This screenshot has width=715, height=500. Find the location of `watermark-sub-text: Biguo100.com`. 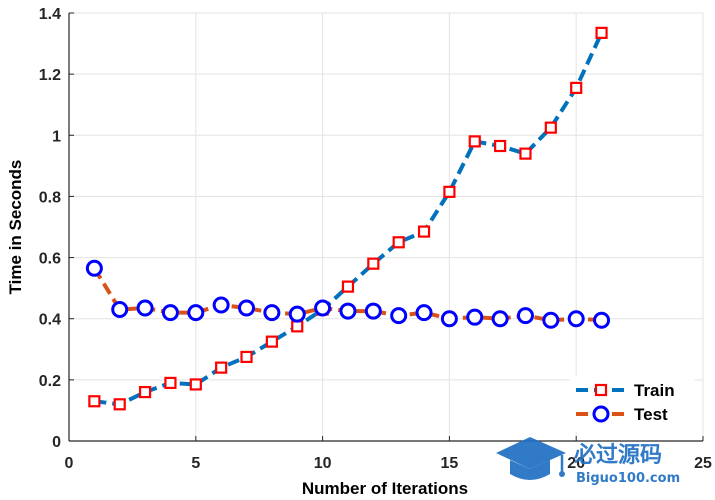

watermark-sub-text: Biguo100.com is located at coordinates (628, 478).